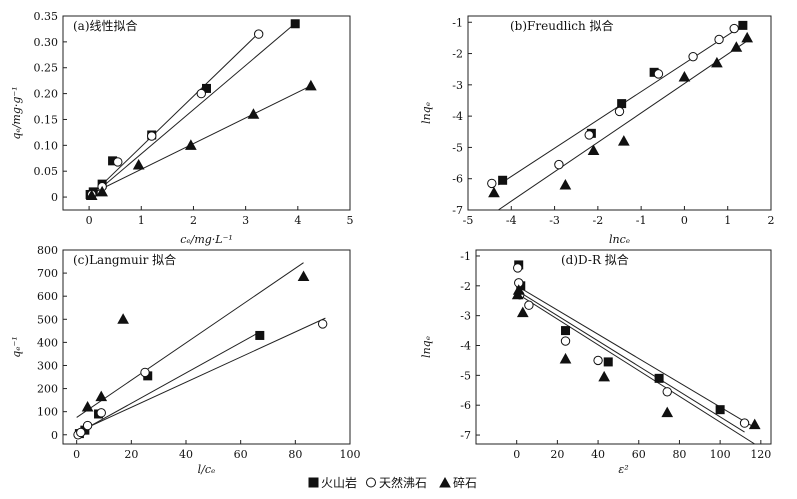 The width and height of the screenshot is (797, 499). I want to click on legend-label-zeolite: 天然沸石, so click(403, 482).